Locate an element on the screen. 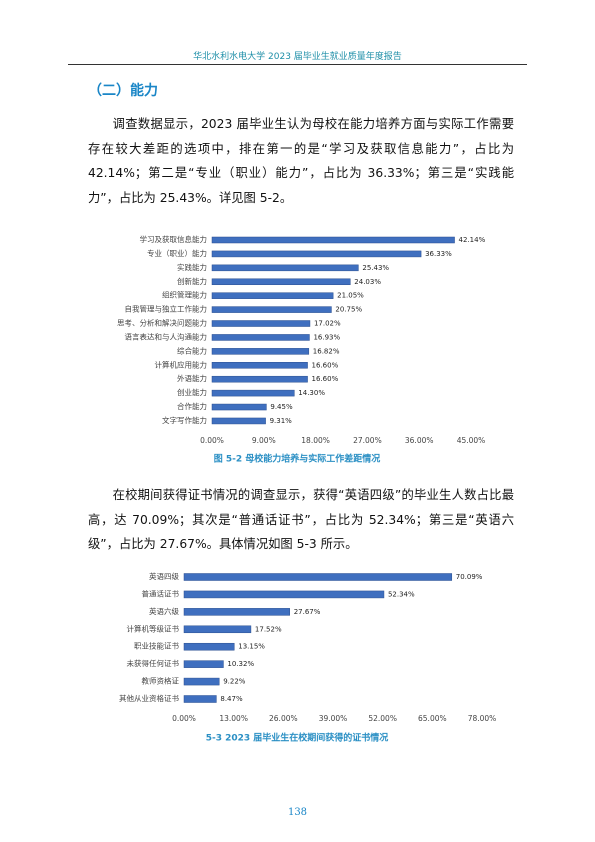  value-label: 25.43% is located at coordinates (375, 268).